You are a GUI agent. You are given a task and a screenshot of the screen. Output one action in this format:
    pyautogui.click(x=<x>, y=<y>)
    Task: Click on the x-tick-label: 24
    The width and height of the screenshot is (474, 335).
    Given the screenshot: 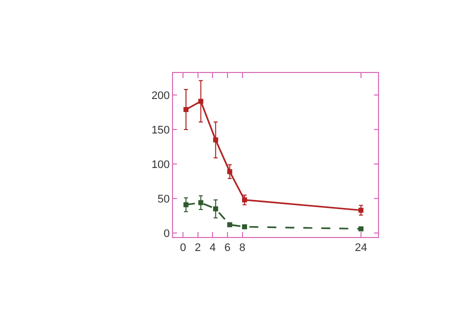 What is the action you would take?
    pyautogui.click(x=361, y=248)
    